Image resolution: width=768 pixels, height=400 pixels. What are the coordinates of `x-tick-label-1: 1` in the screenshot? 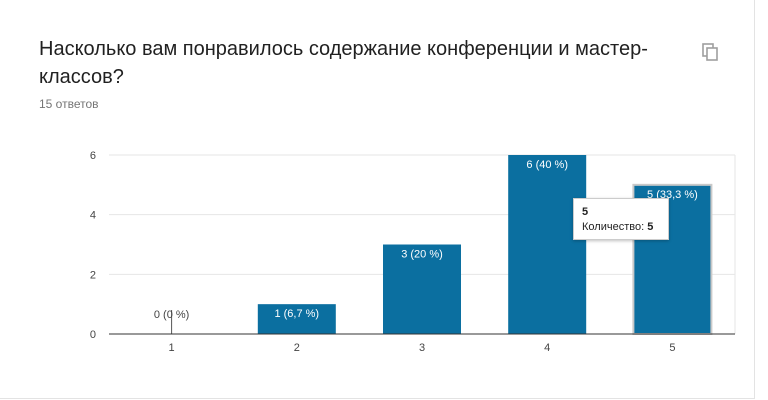 It's located at (172, 348).